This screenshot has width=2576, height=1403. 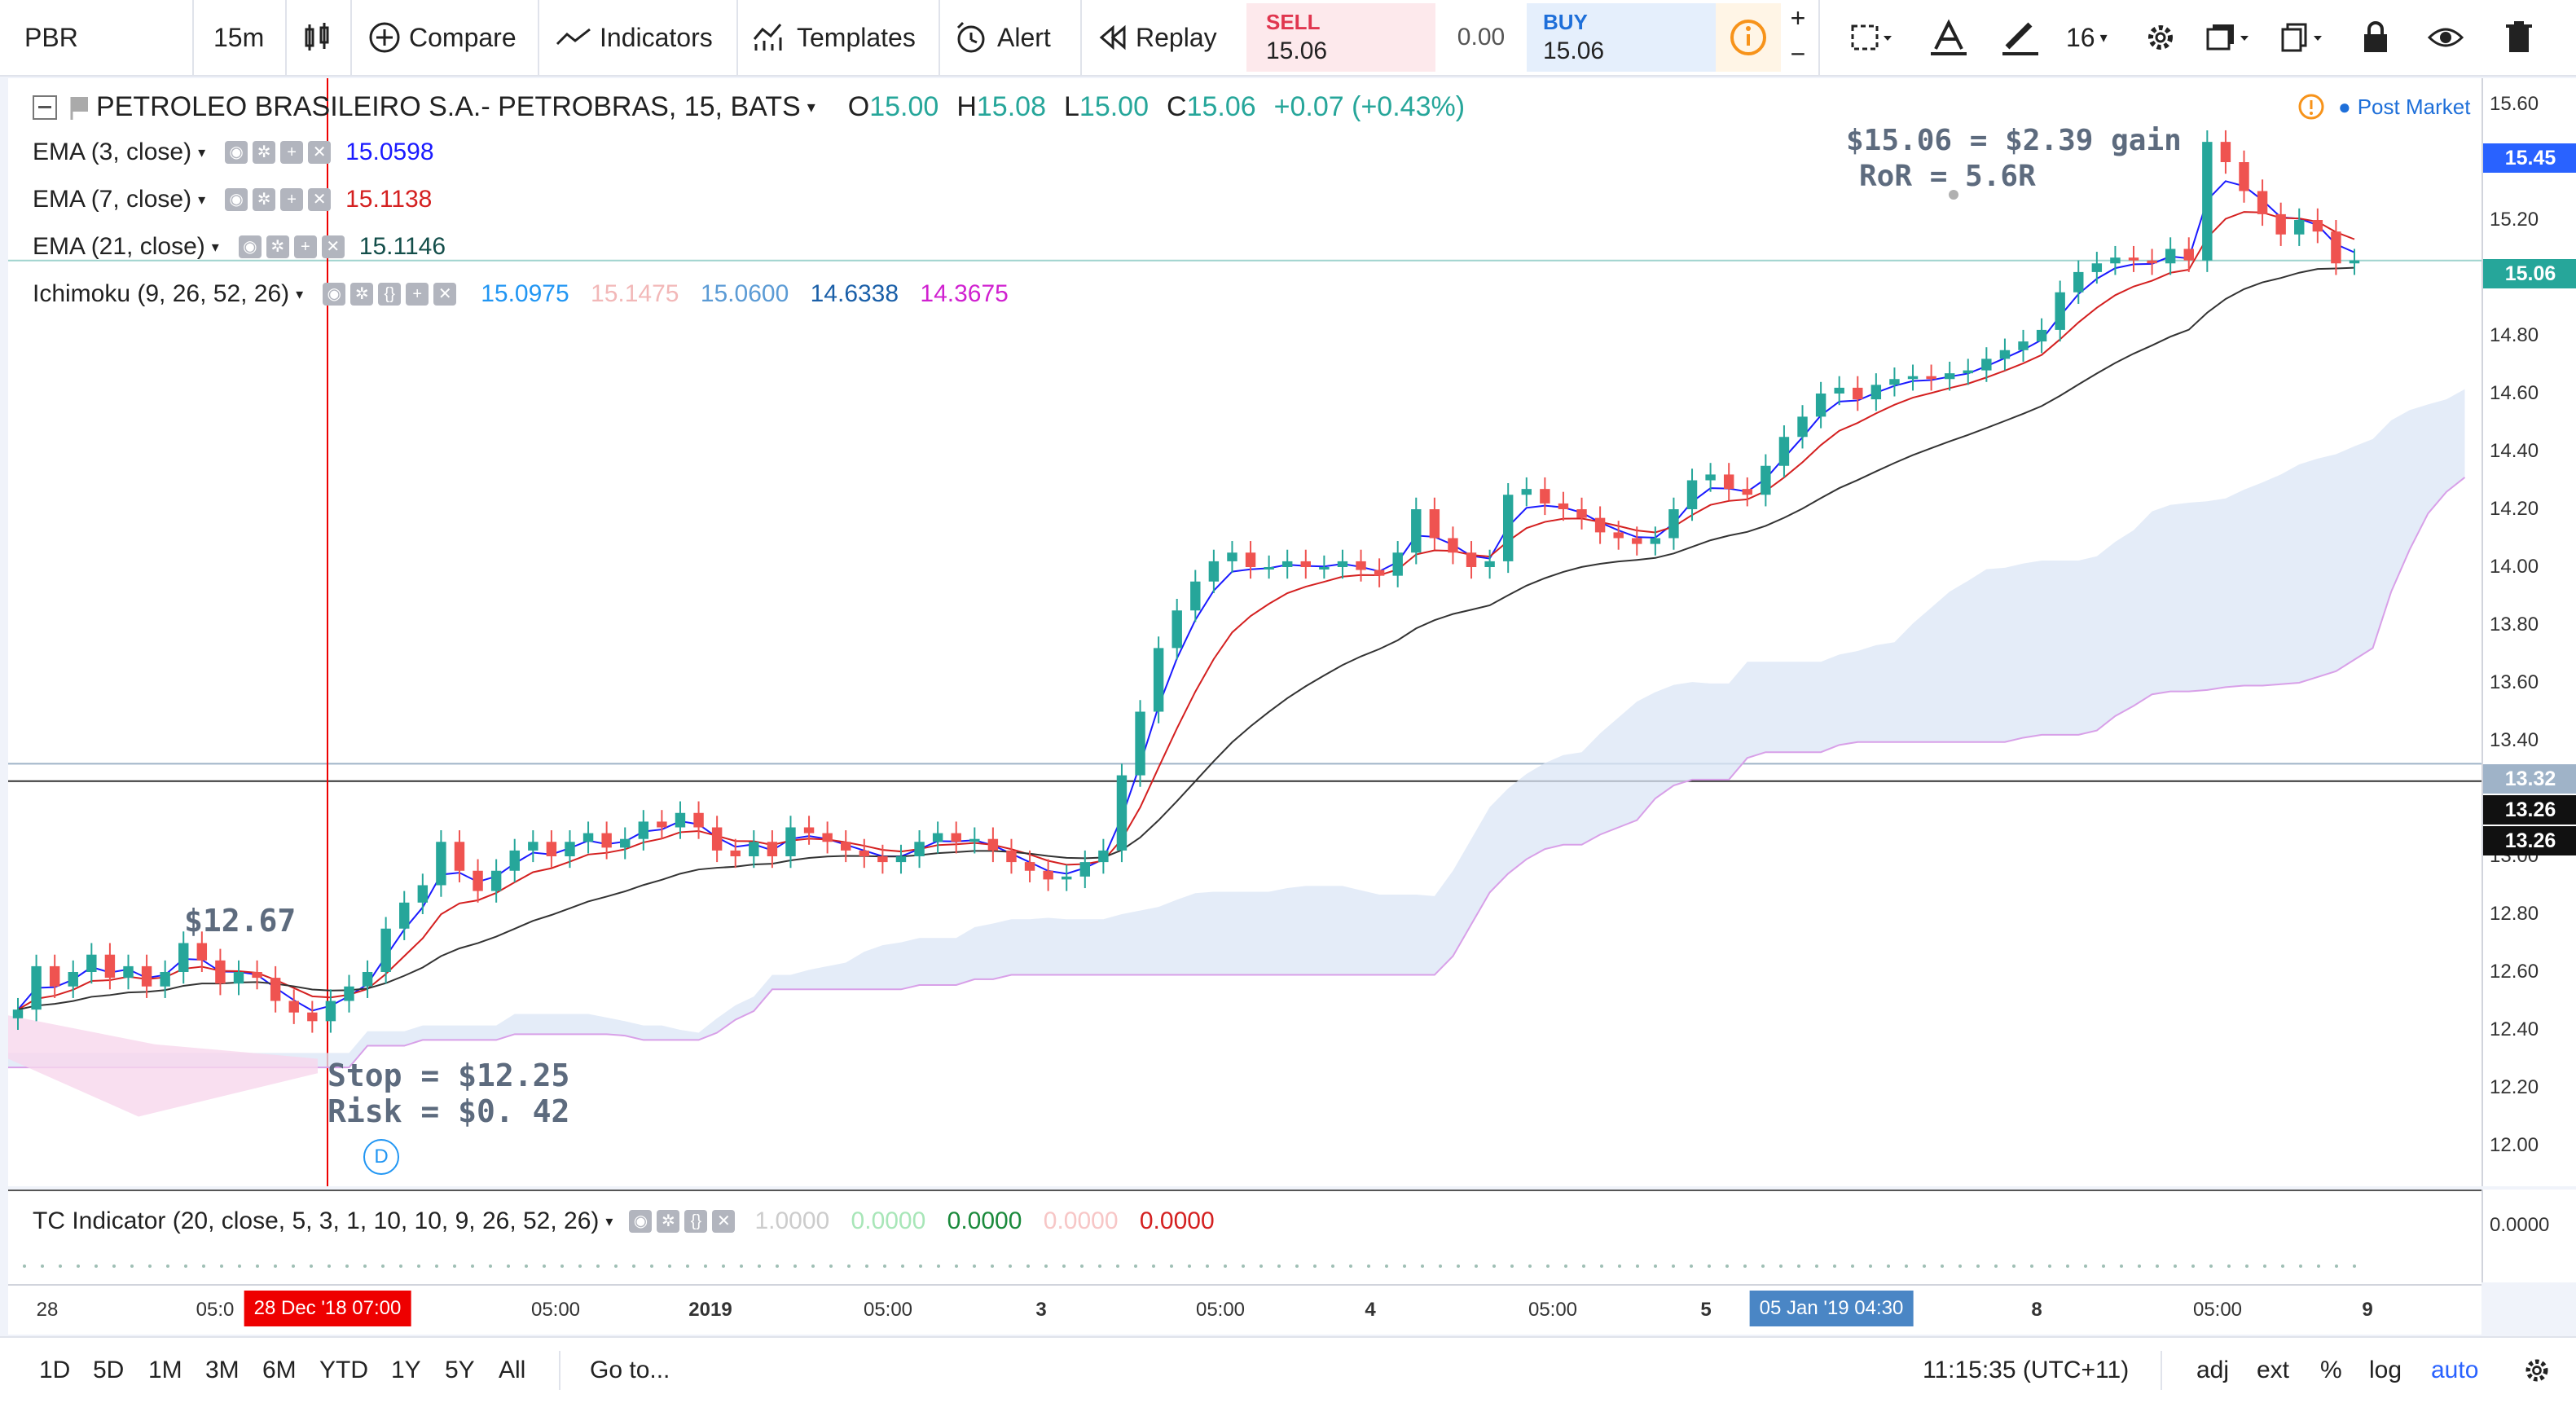 I want to click on zoom-in-button: +, so click(x=1798, y=18).